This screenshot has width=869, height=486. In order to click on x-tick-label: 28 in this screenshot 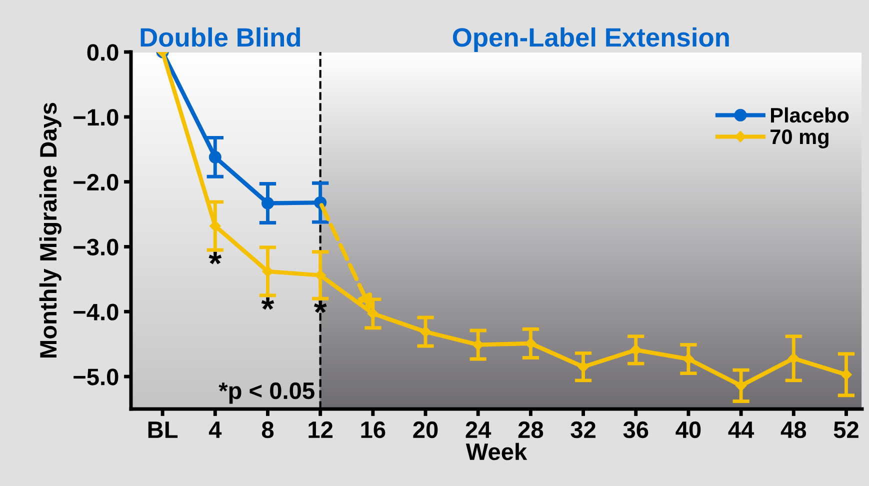, I will do `click(531, 429)`.